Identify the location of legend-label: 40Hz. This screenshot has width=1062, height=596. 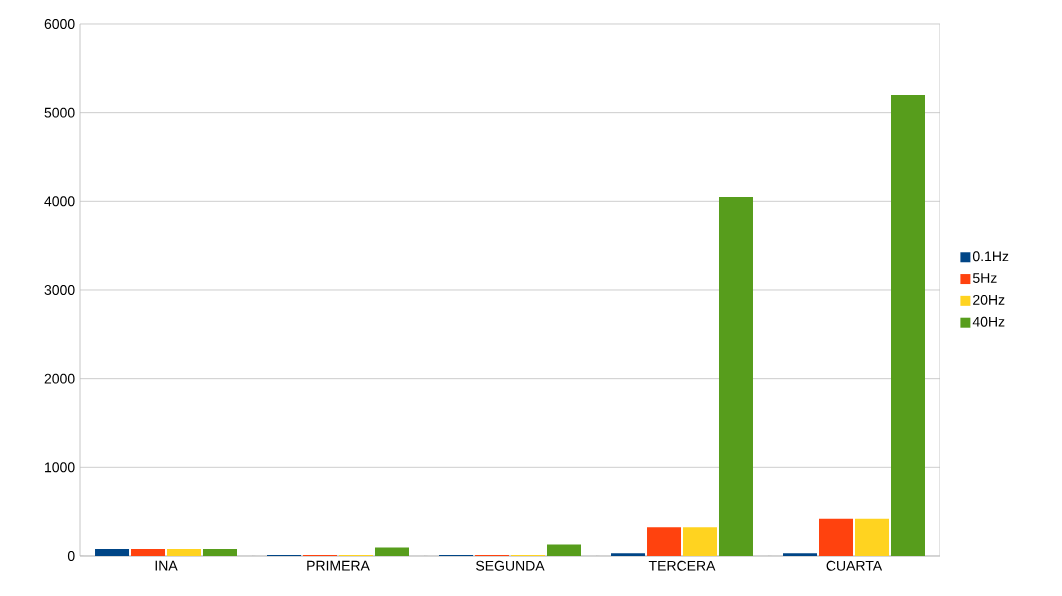
(988, 321).